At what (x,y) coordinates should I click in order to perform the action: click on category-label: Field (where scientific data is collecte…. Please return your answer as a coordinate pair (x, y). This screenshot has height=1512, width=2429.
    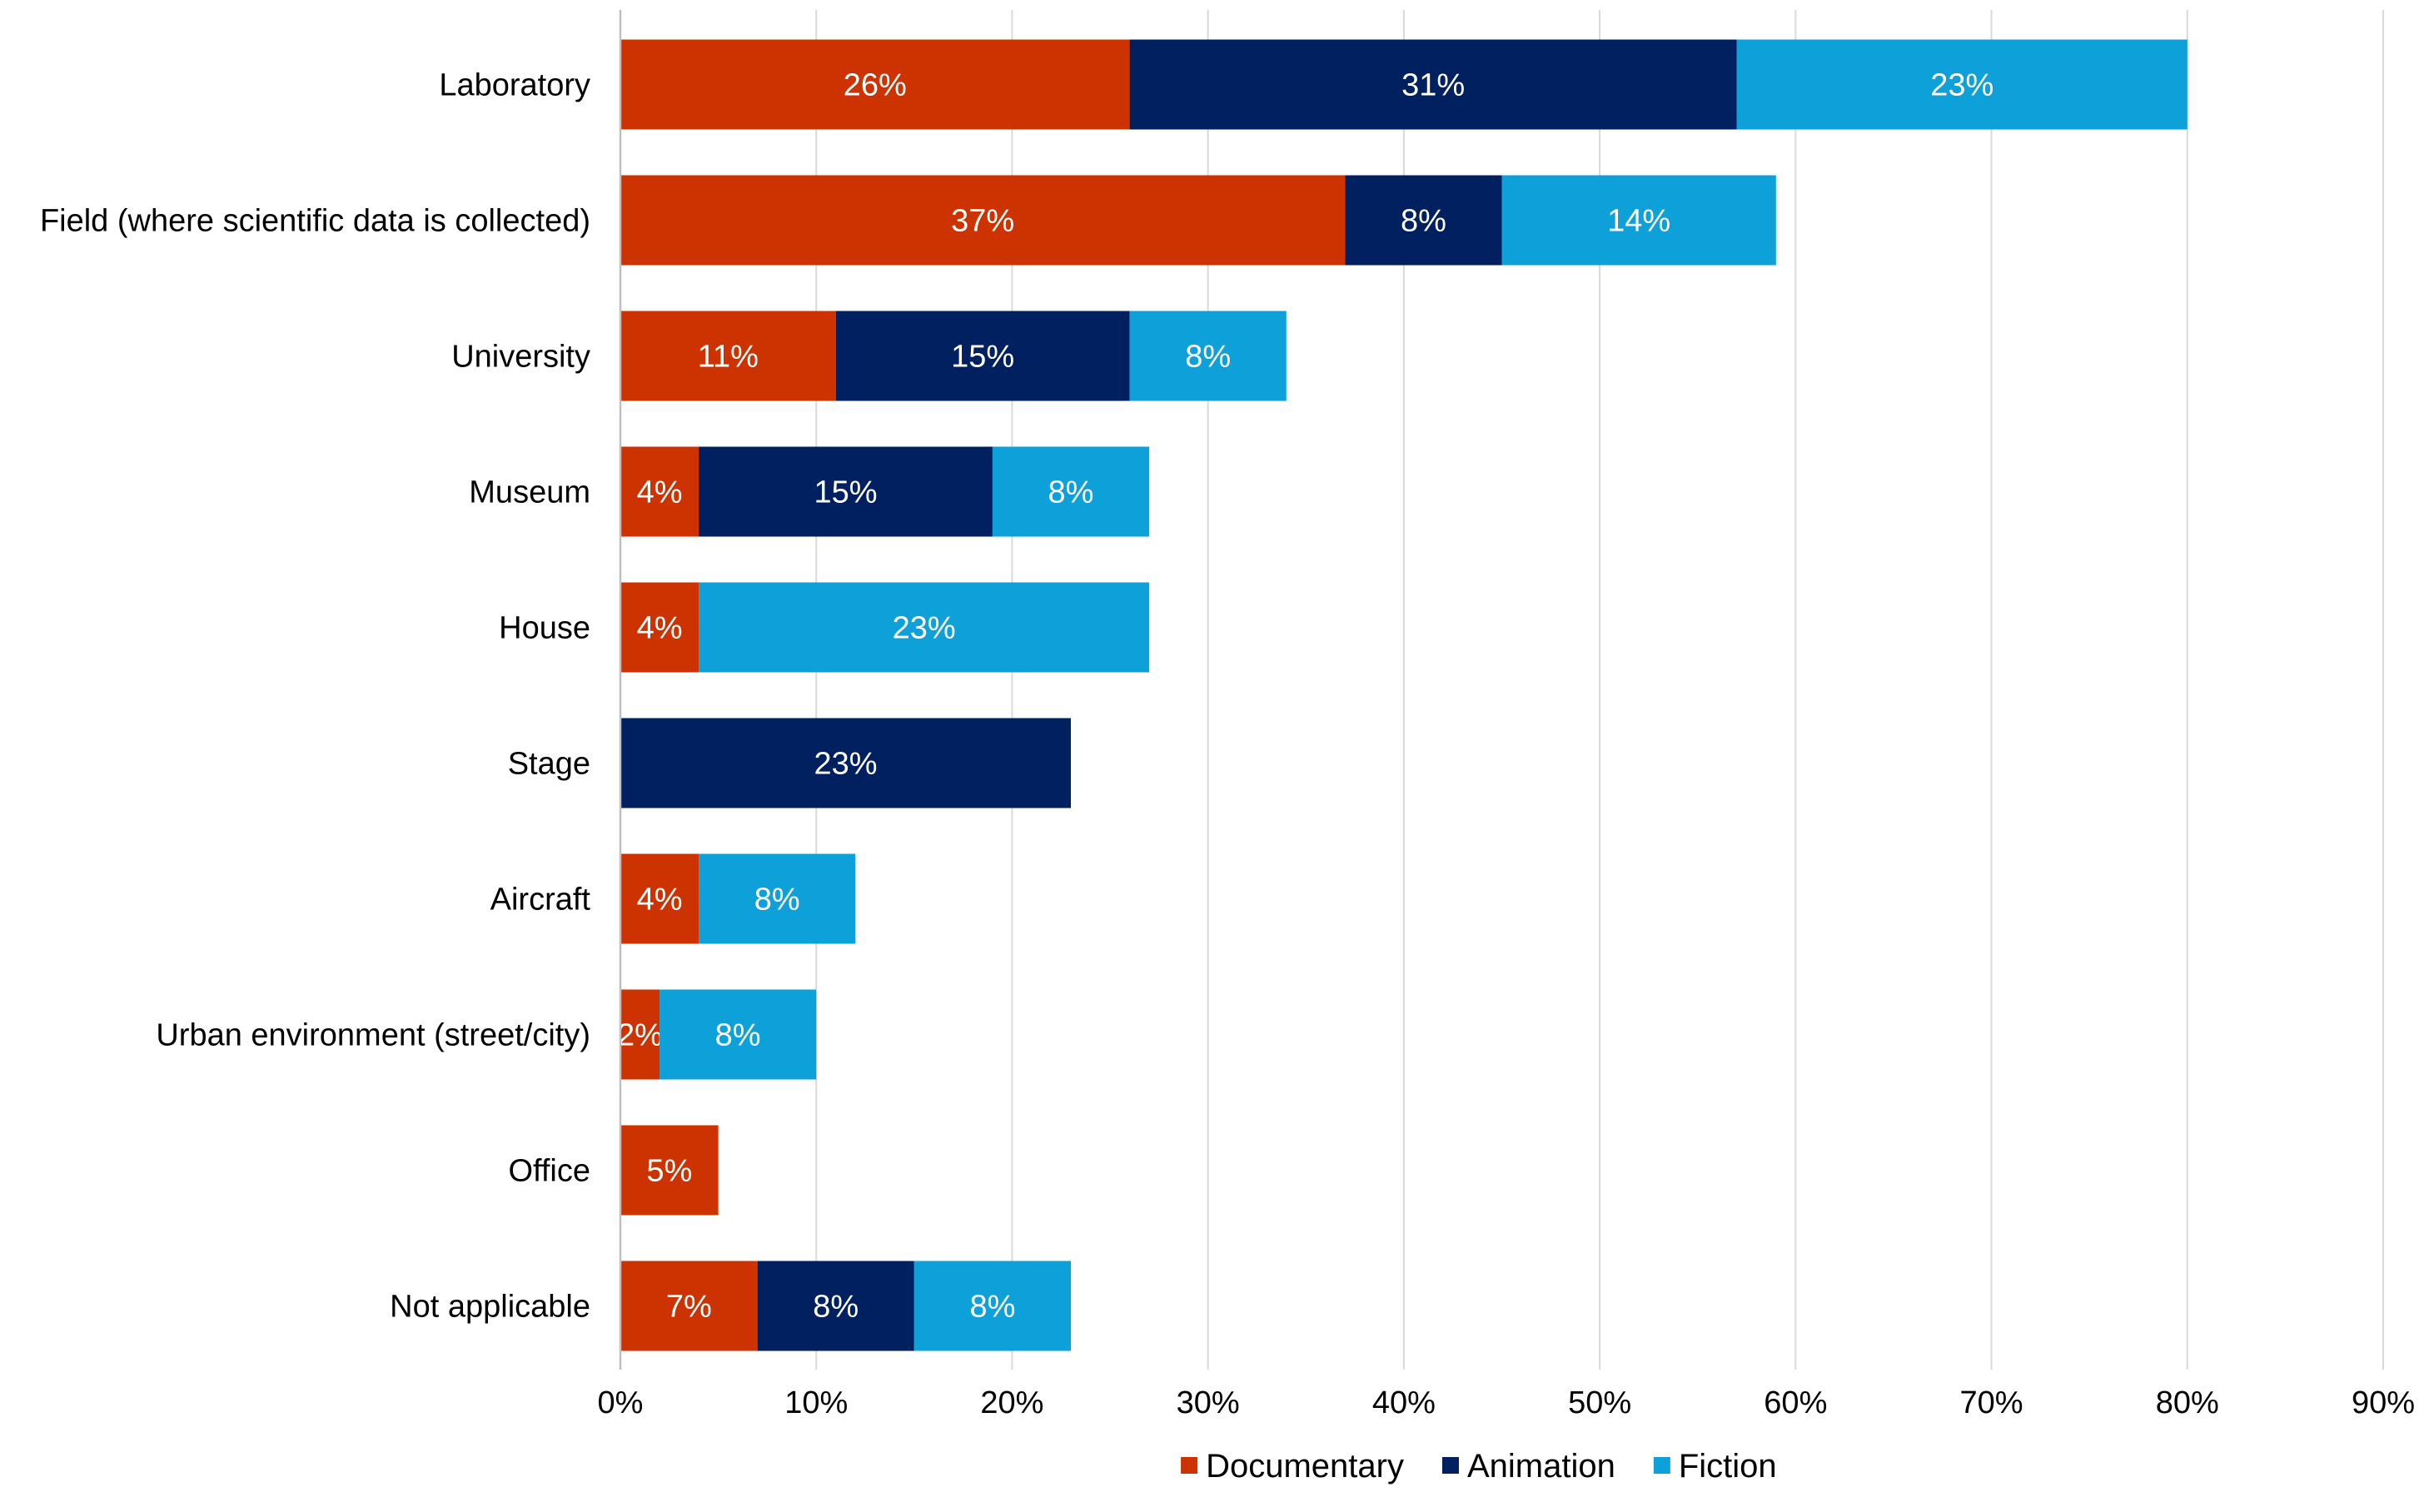
    Looking at the image, I should click on (315, 222).